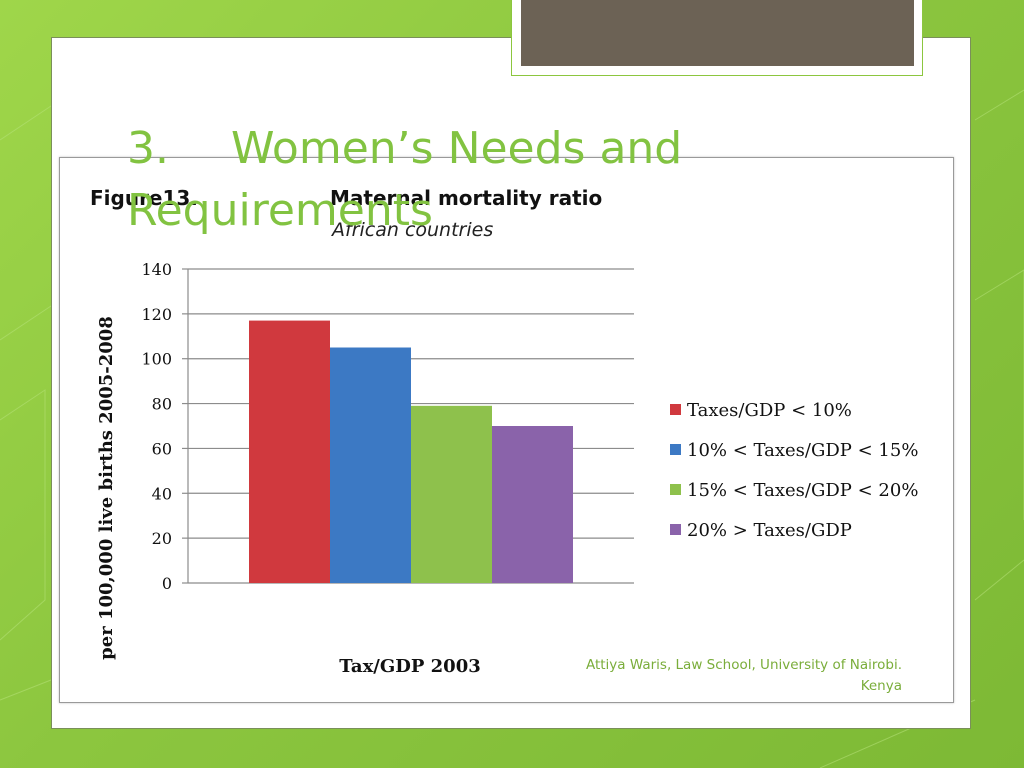 This screenshot has height=768, width=1024. What do you see at coordinates (167, 583) in the screenshot?
I see `y-tick-label: 0` at bounding box center [167, 583].